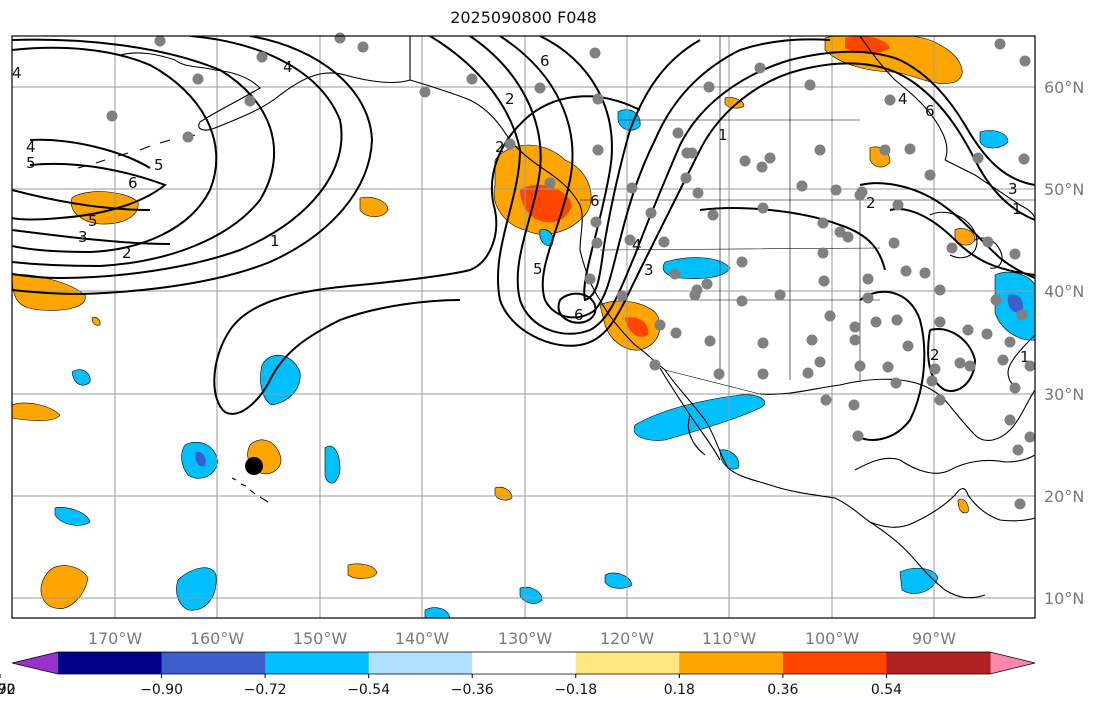 The height and width of the screenshot is (712, 1105). Describe the element at coordinates (217, 638) in the screenshot. I see `lon-tick-label: 160°W` at that location.